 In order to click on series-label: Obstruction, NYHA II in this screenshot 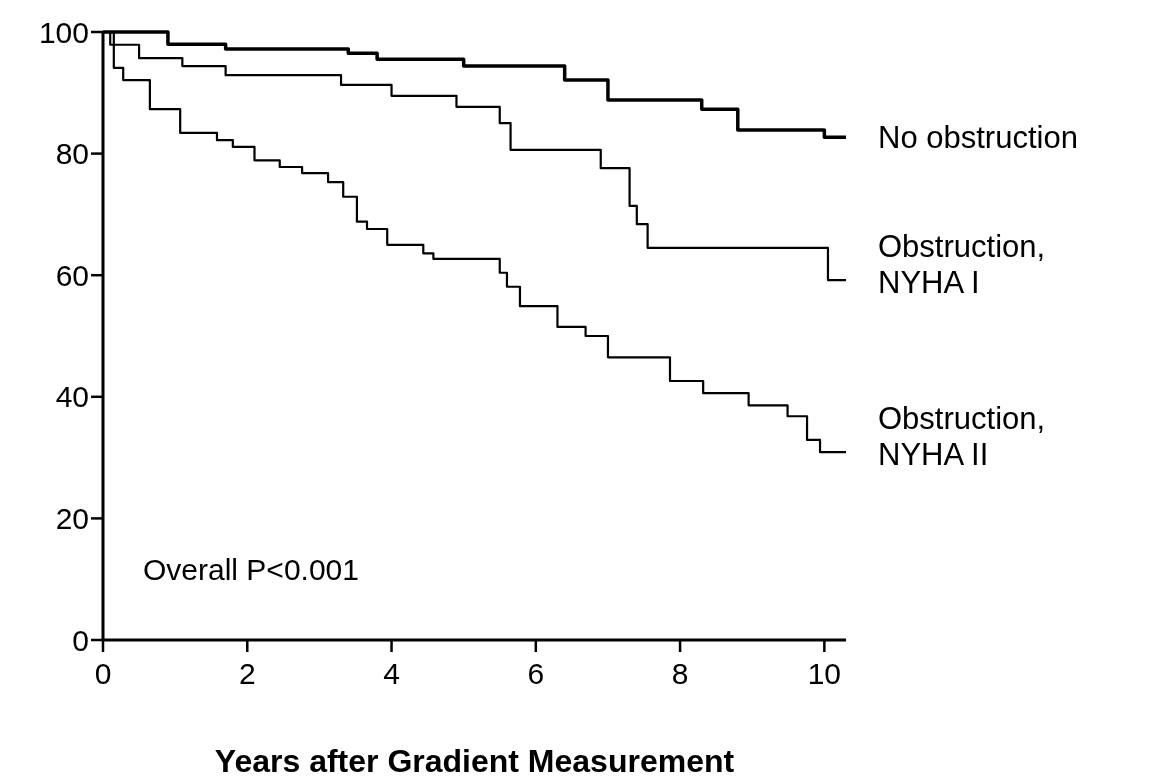, I will do `click(962, 436)`.